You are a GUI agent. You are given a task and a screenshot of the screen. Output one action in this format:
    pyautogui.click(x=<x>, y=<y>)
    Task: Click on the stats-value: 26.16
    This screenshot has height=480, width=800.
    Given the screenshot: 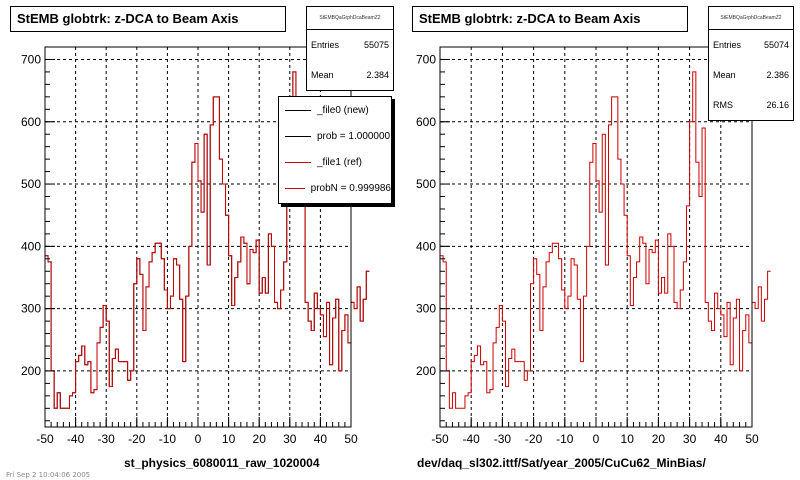 What is the action you would take?
    pyautogui.click(x=777, y=105)
    